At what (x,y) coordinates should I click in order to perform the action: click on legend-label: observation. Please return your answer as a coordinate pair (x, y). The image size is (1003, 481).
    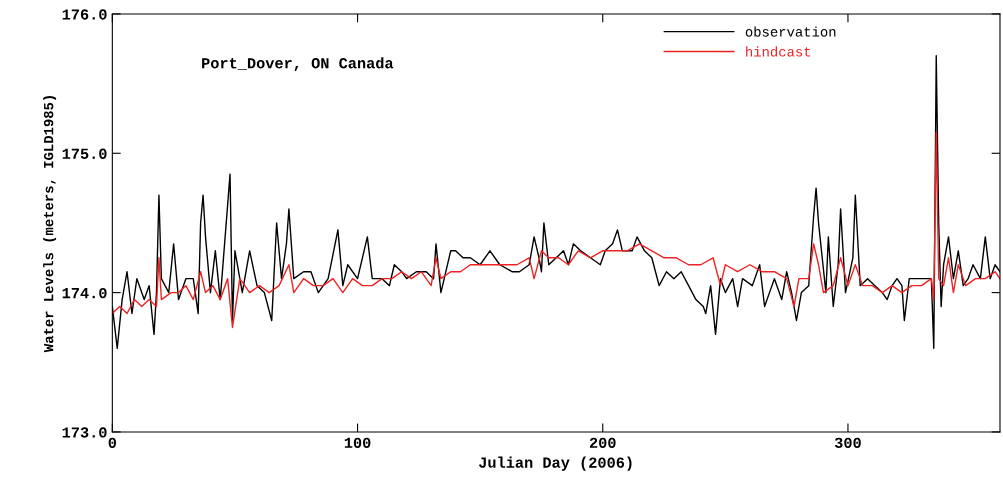
    Looking at the image, I should click on (790, 31).